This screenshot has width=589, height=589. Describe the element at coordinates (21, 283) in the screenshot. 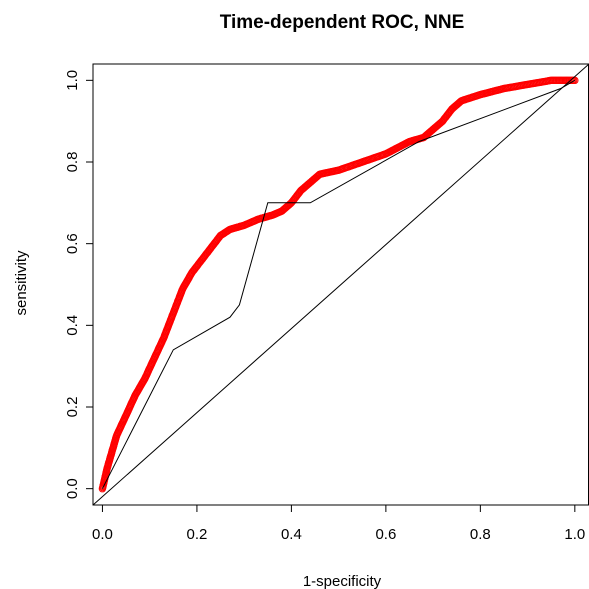

I see `y-axis-label: sensitivity` at that location.